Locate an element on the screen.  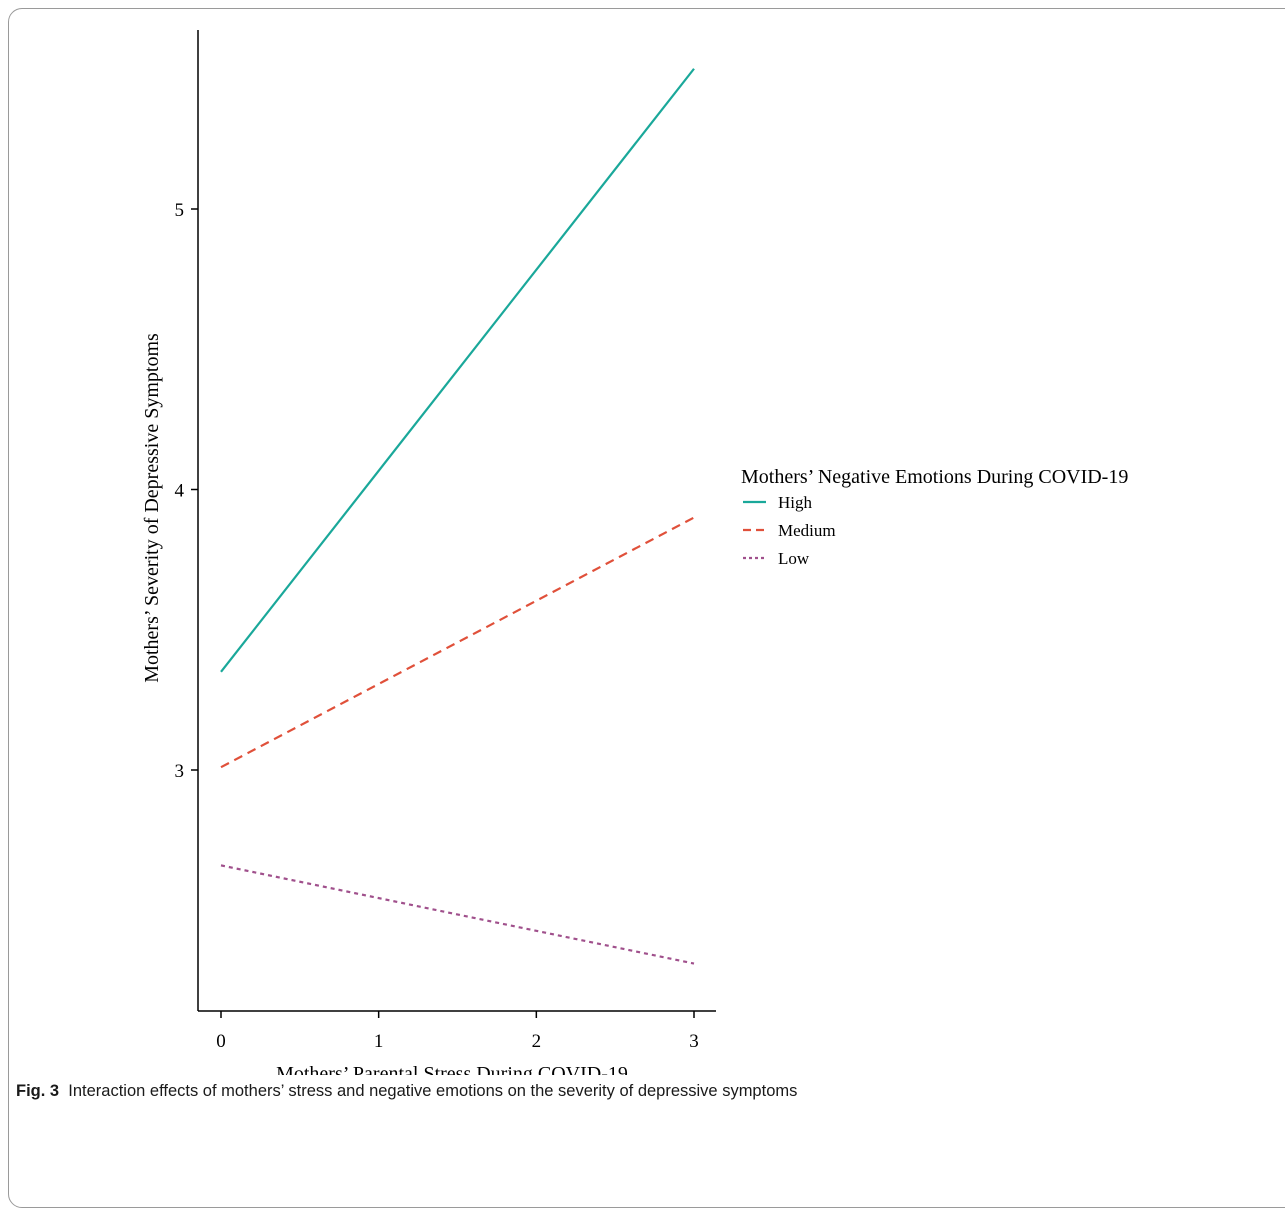
x-axis-title: Mothers’ Parental Stress During COVID-19 is located at coordinates (452, 1069).